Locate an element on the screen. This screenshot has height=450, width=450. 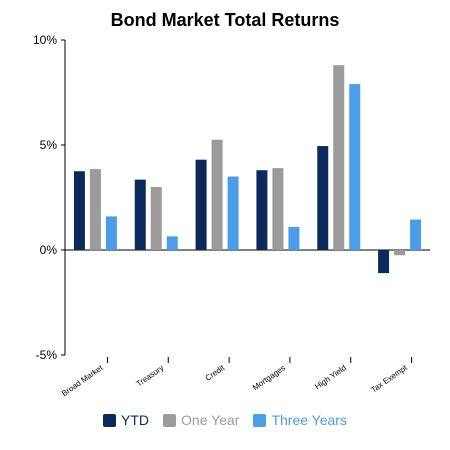
x-tick-label: Mortgages is located at coordinates (269, 377).